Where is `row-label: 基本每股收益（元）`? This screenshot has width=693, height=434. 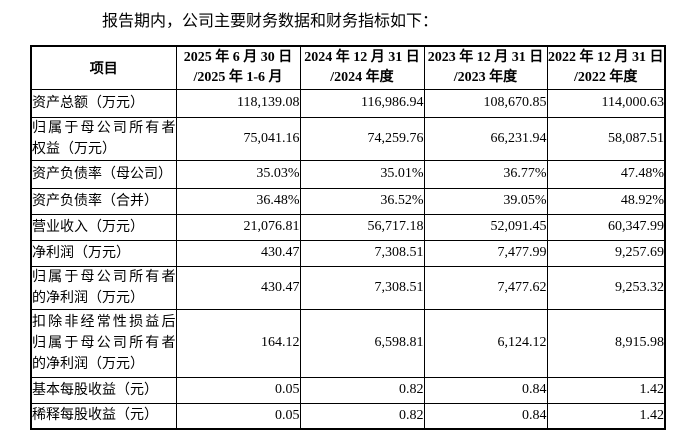 row-label: 基本每股收益（元） is located at coordinates (103, 390).